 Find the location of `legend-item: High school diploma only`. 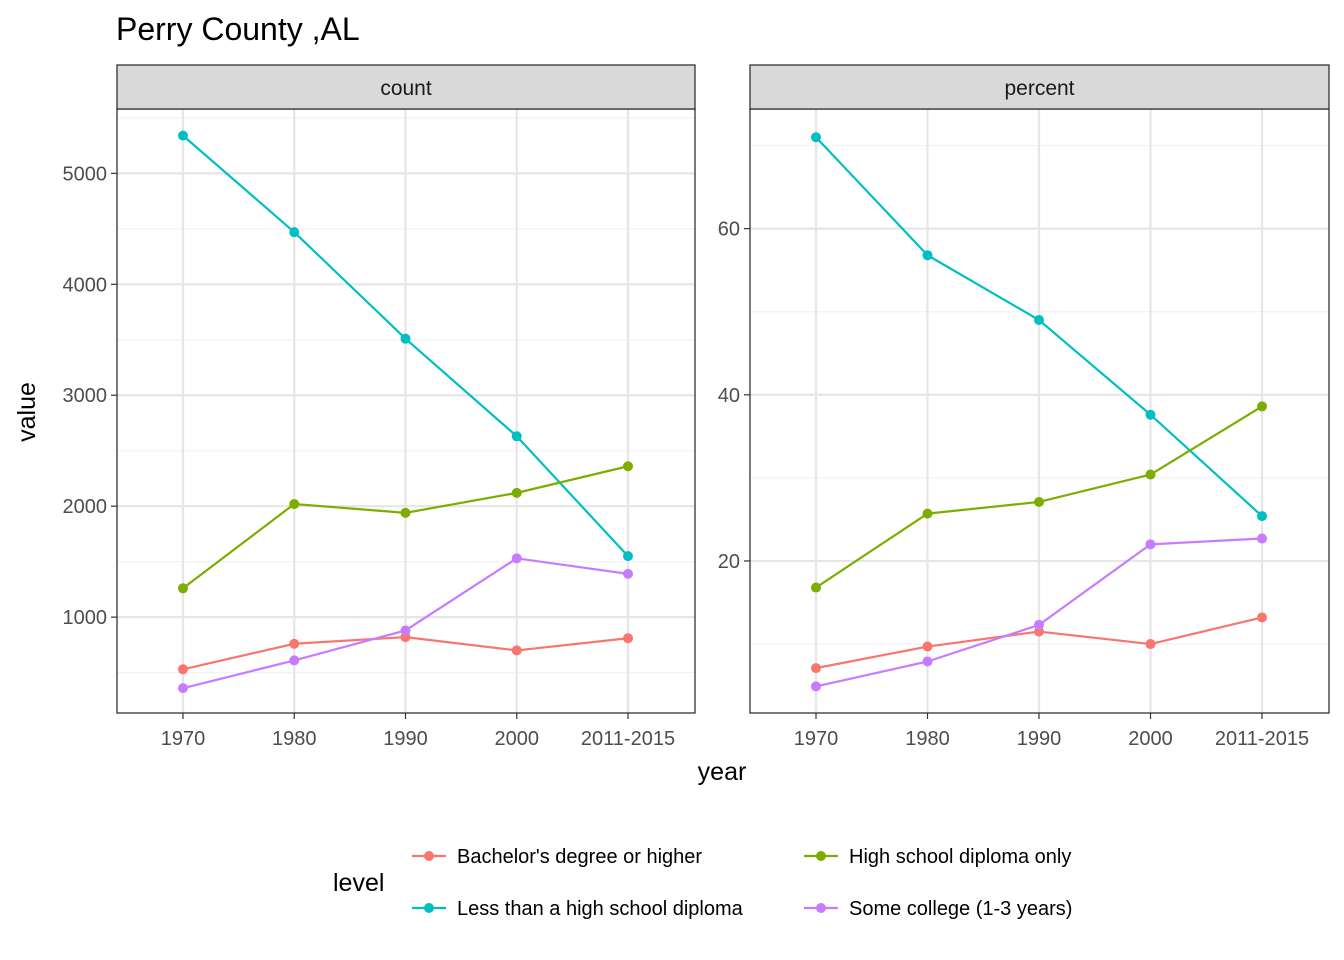

legend-item: High school diploma only is located at coordinates (937, 857).